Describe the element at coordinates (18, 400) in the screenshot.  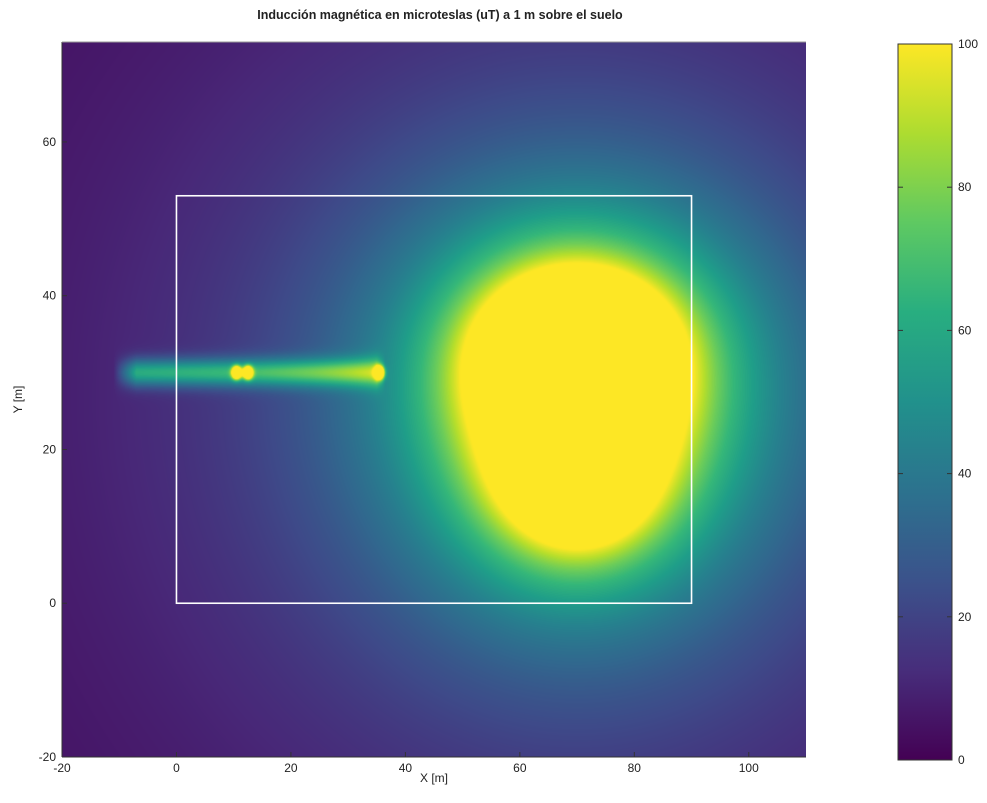
I see `y-axis-label: Y [m]` at that location.